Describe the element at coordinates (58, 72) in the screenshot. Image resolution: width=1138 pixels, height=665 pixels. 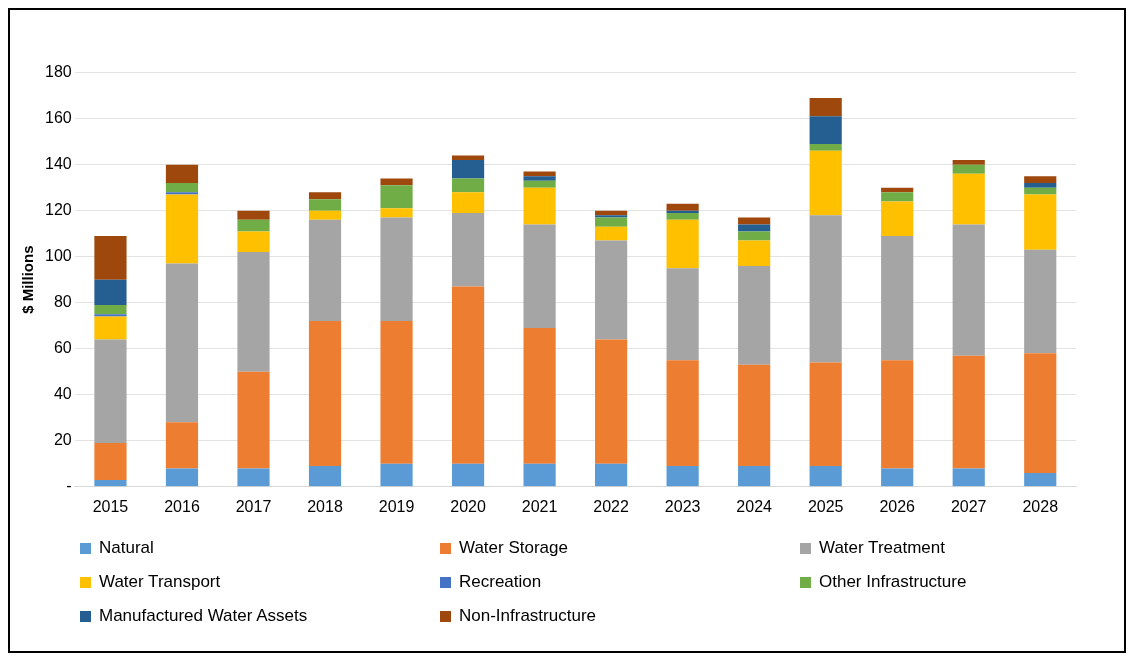
I see `y-tick-label: 180` at that location.